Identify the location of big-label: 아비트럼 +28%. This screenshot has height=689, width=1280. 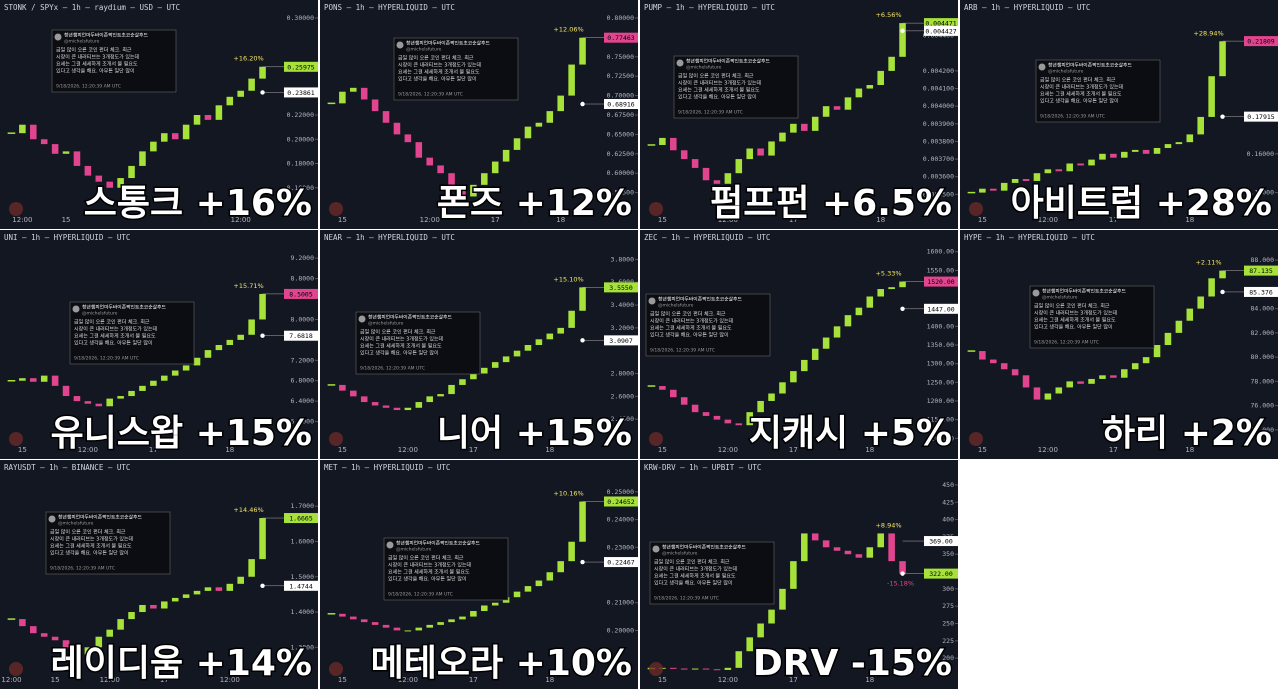
(1141, 203).